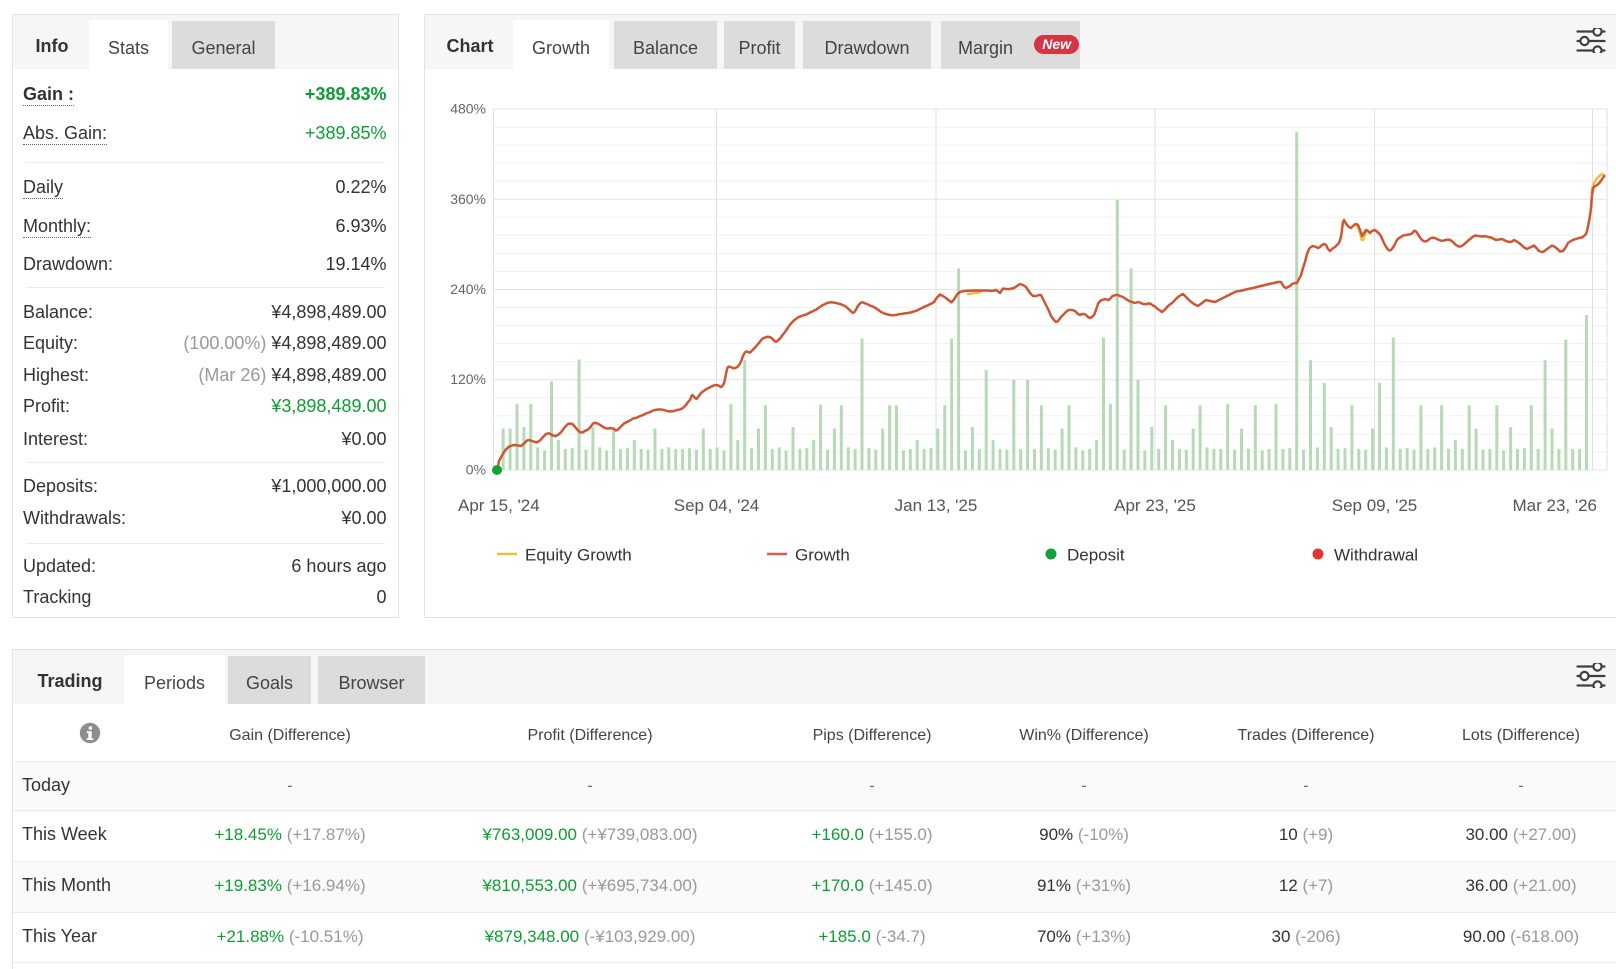 The width and height of the screenshot is (1616, 969). What do you see at coordinates (1096, 555) in the screenshot?
I see `svg-text: Deposit` at bounding box center [1096, 555].